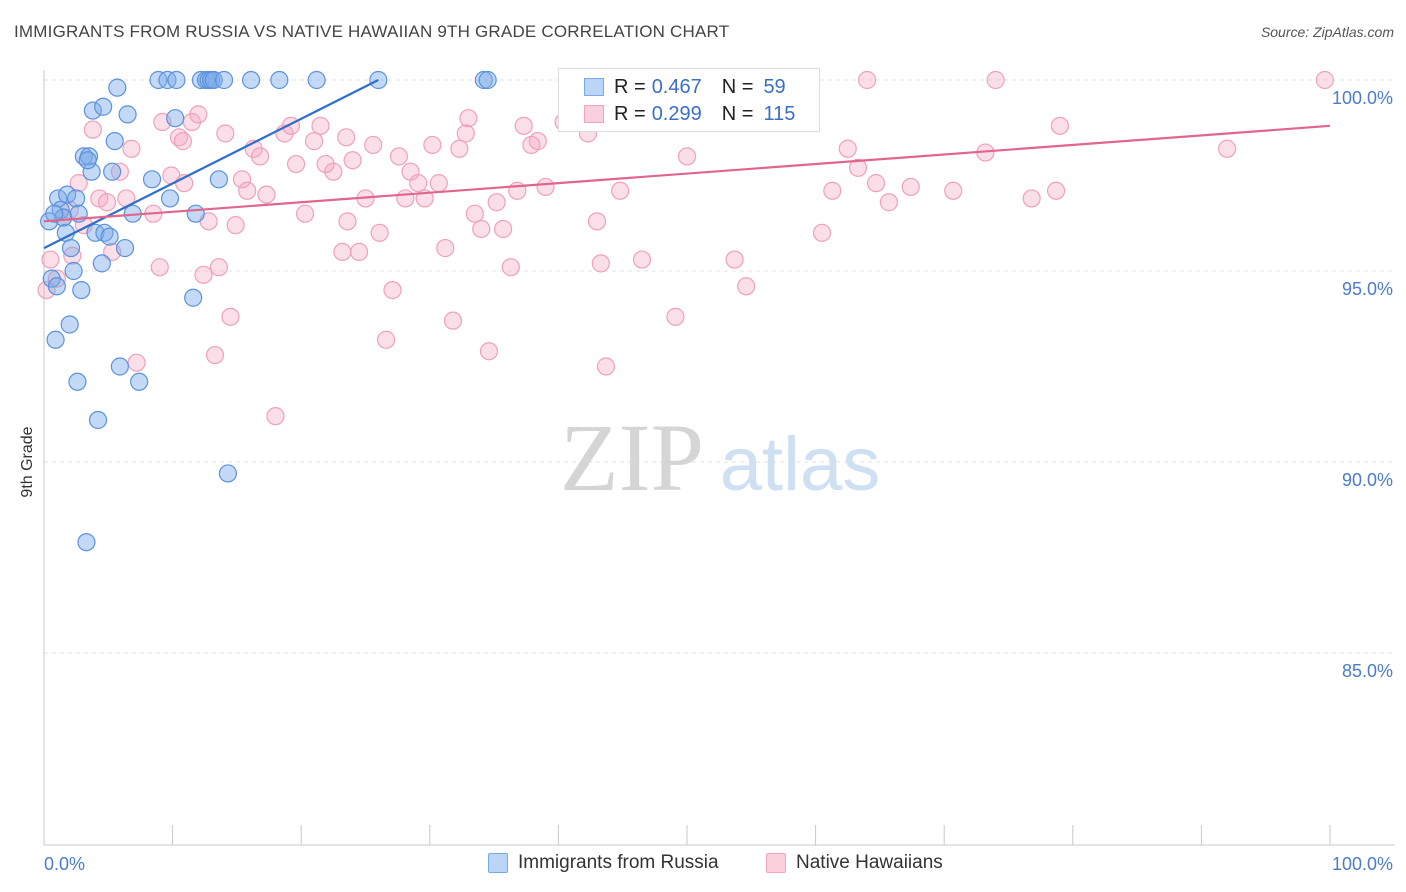 The width and height of the screenshot is (1406, 892). Describe the element at coordinates (618, 862) in the screenshot. I see `bottom-legend-label-russia: Immigrants from Russia` at that location.